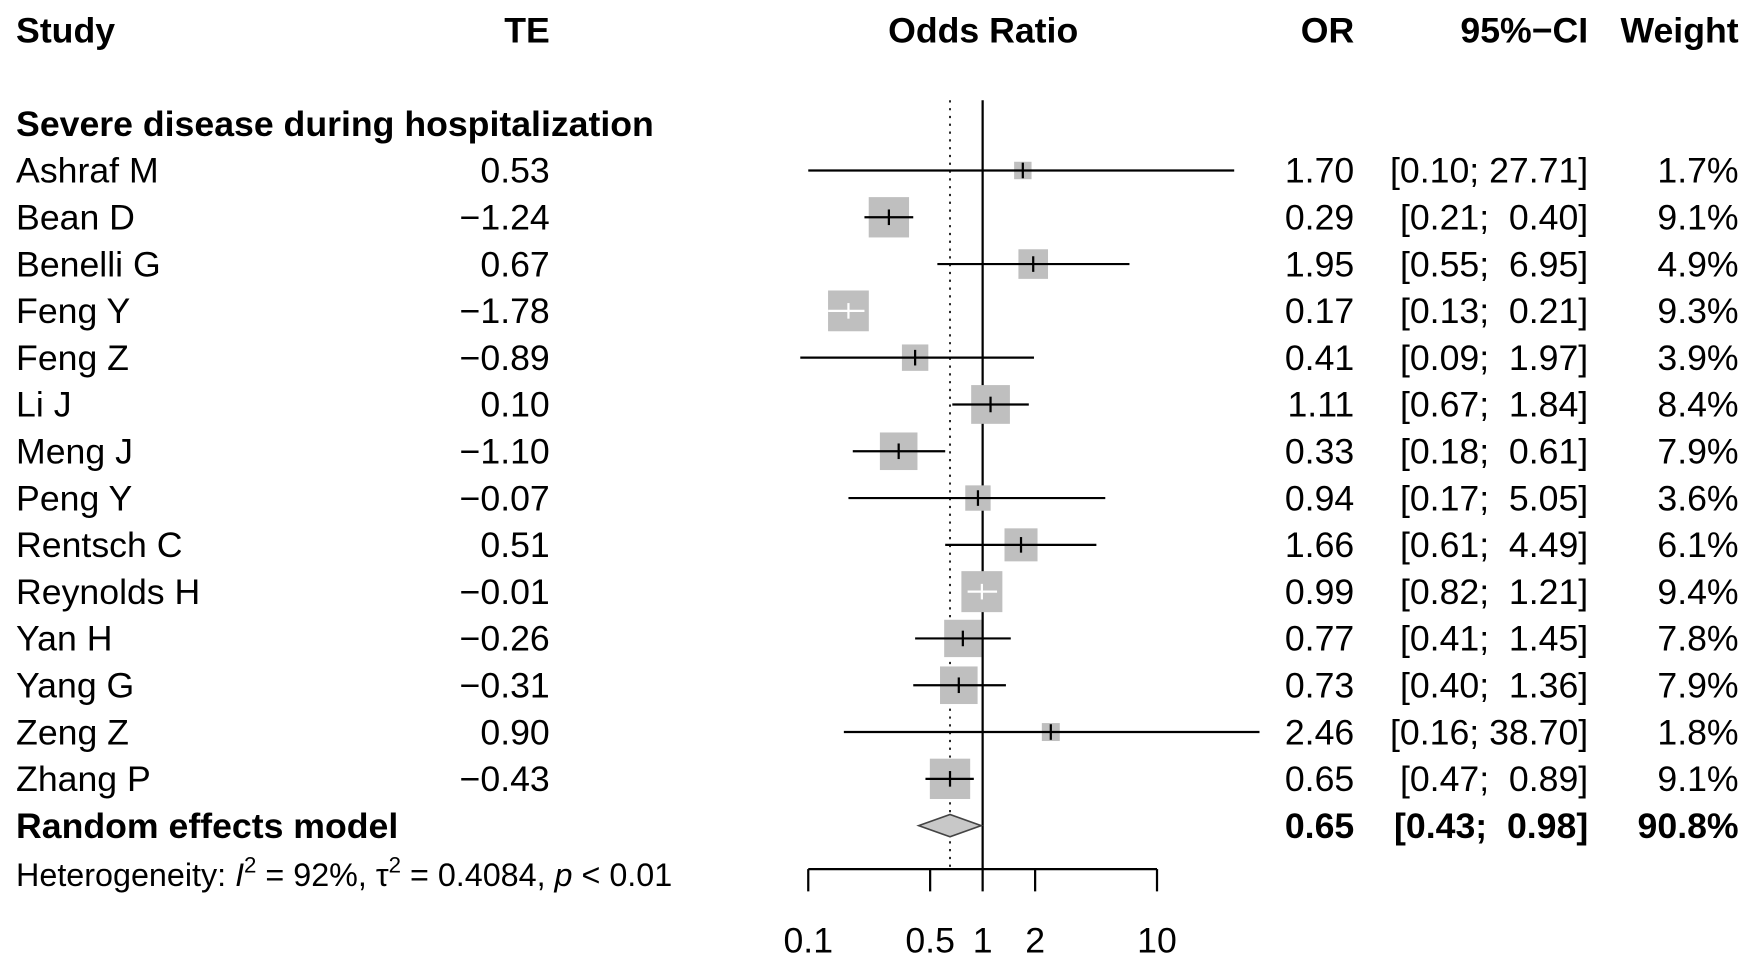  I want to click on or-label: 0.65, so click(1319, 779).